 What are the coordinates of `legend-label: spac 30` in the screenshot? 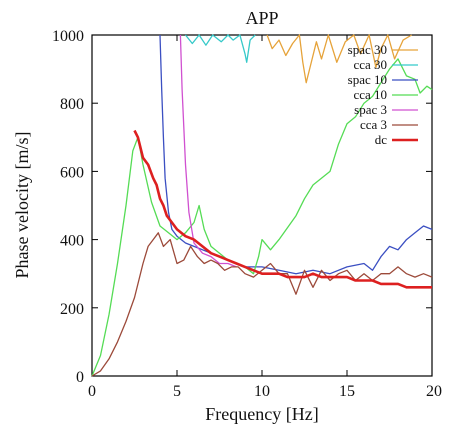 It's located at (367, 49).